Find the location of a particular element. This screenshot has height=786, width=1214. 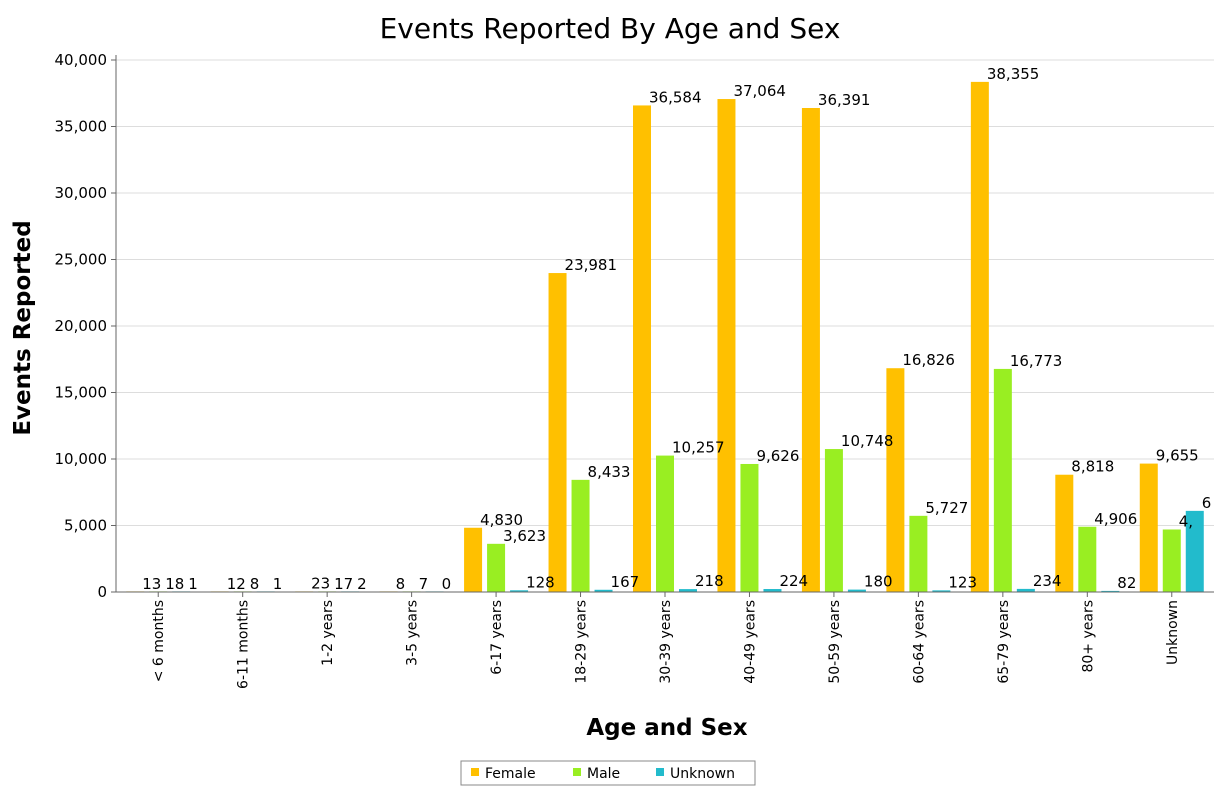

data-label: 218 is located at coordinates (709, 581).